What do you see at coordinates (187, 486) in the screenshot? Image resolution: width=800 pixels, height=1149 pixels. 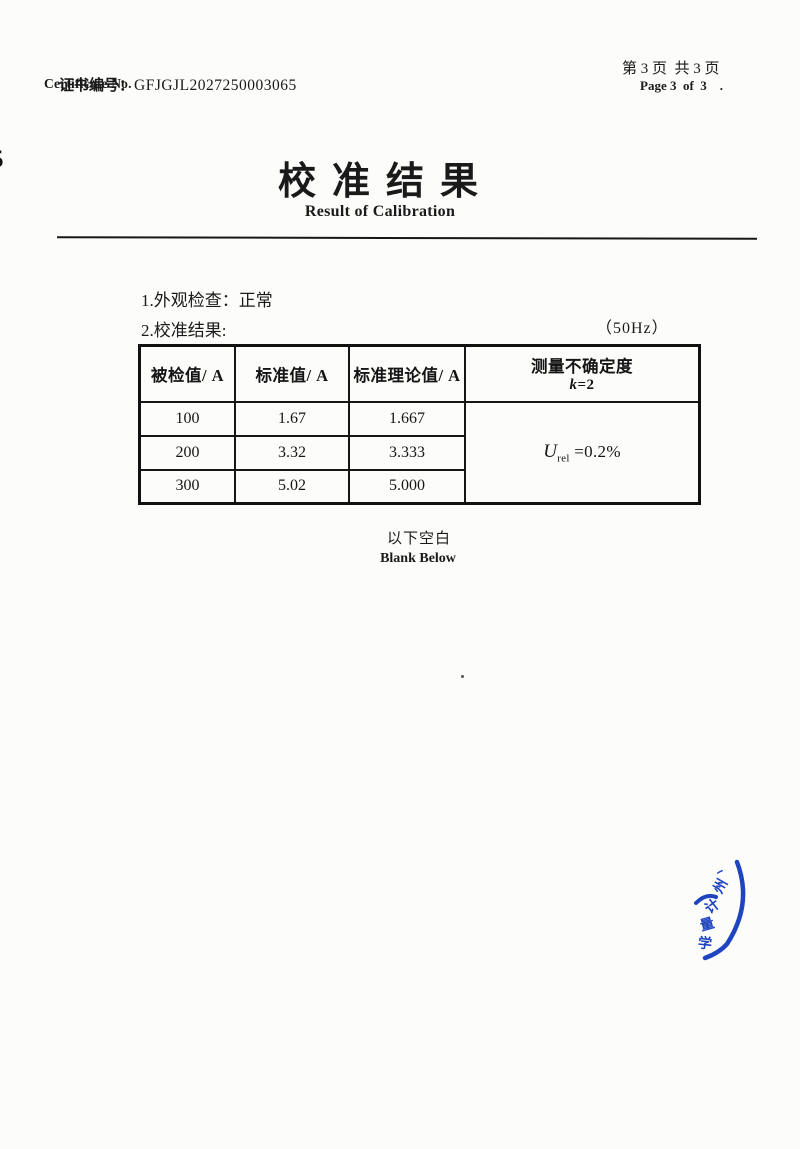 I see `cell-measured-3: 300` at bounding box center [187, 486].